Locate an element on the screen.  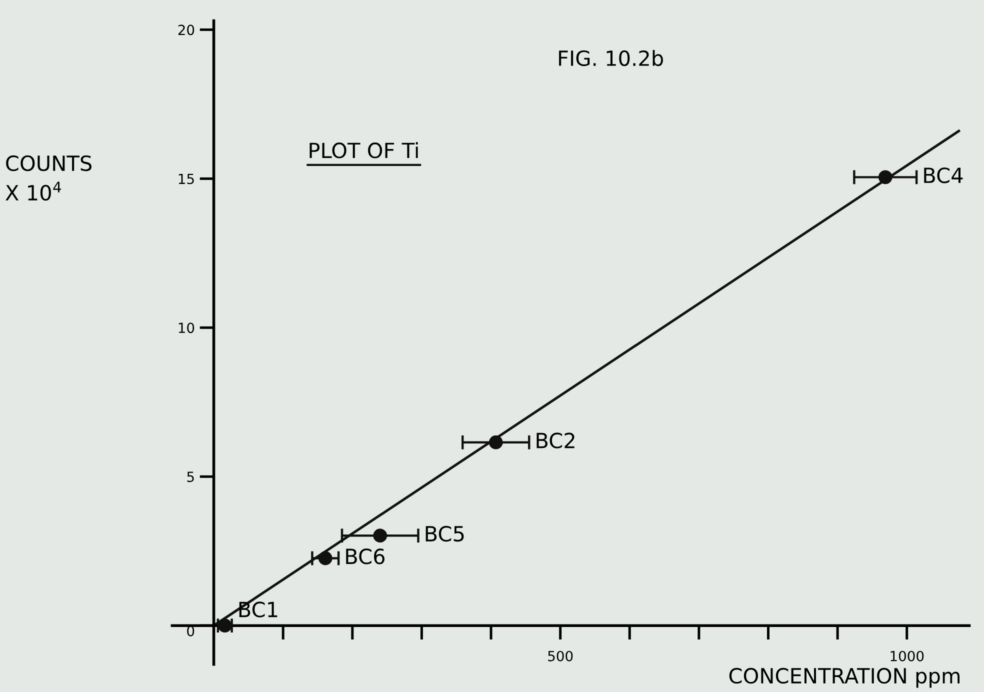
annotation: PLOT OF Ti is located at coordinates (364, 150).